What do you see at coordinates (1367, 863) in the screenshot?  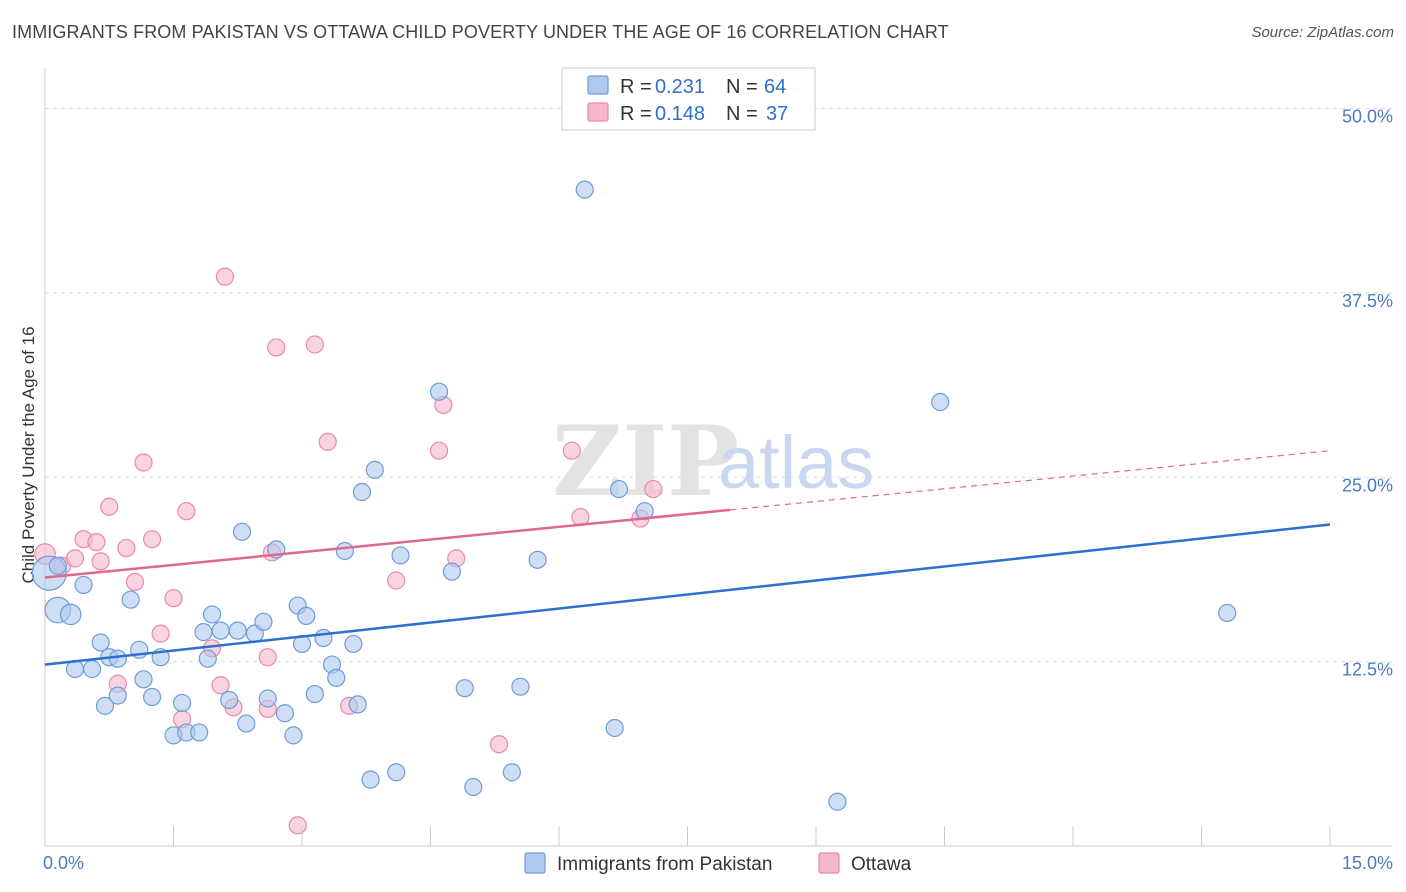 I see `x-tick-label-max: 15.0%` at bounding box center [1367, 863].